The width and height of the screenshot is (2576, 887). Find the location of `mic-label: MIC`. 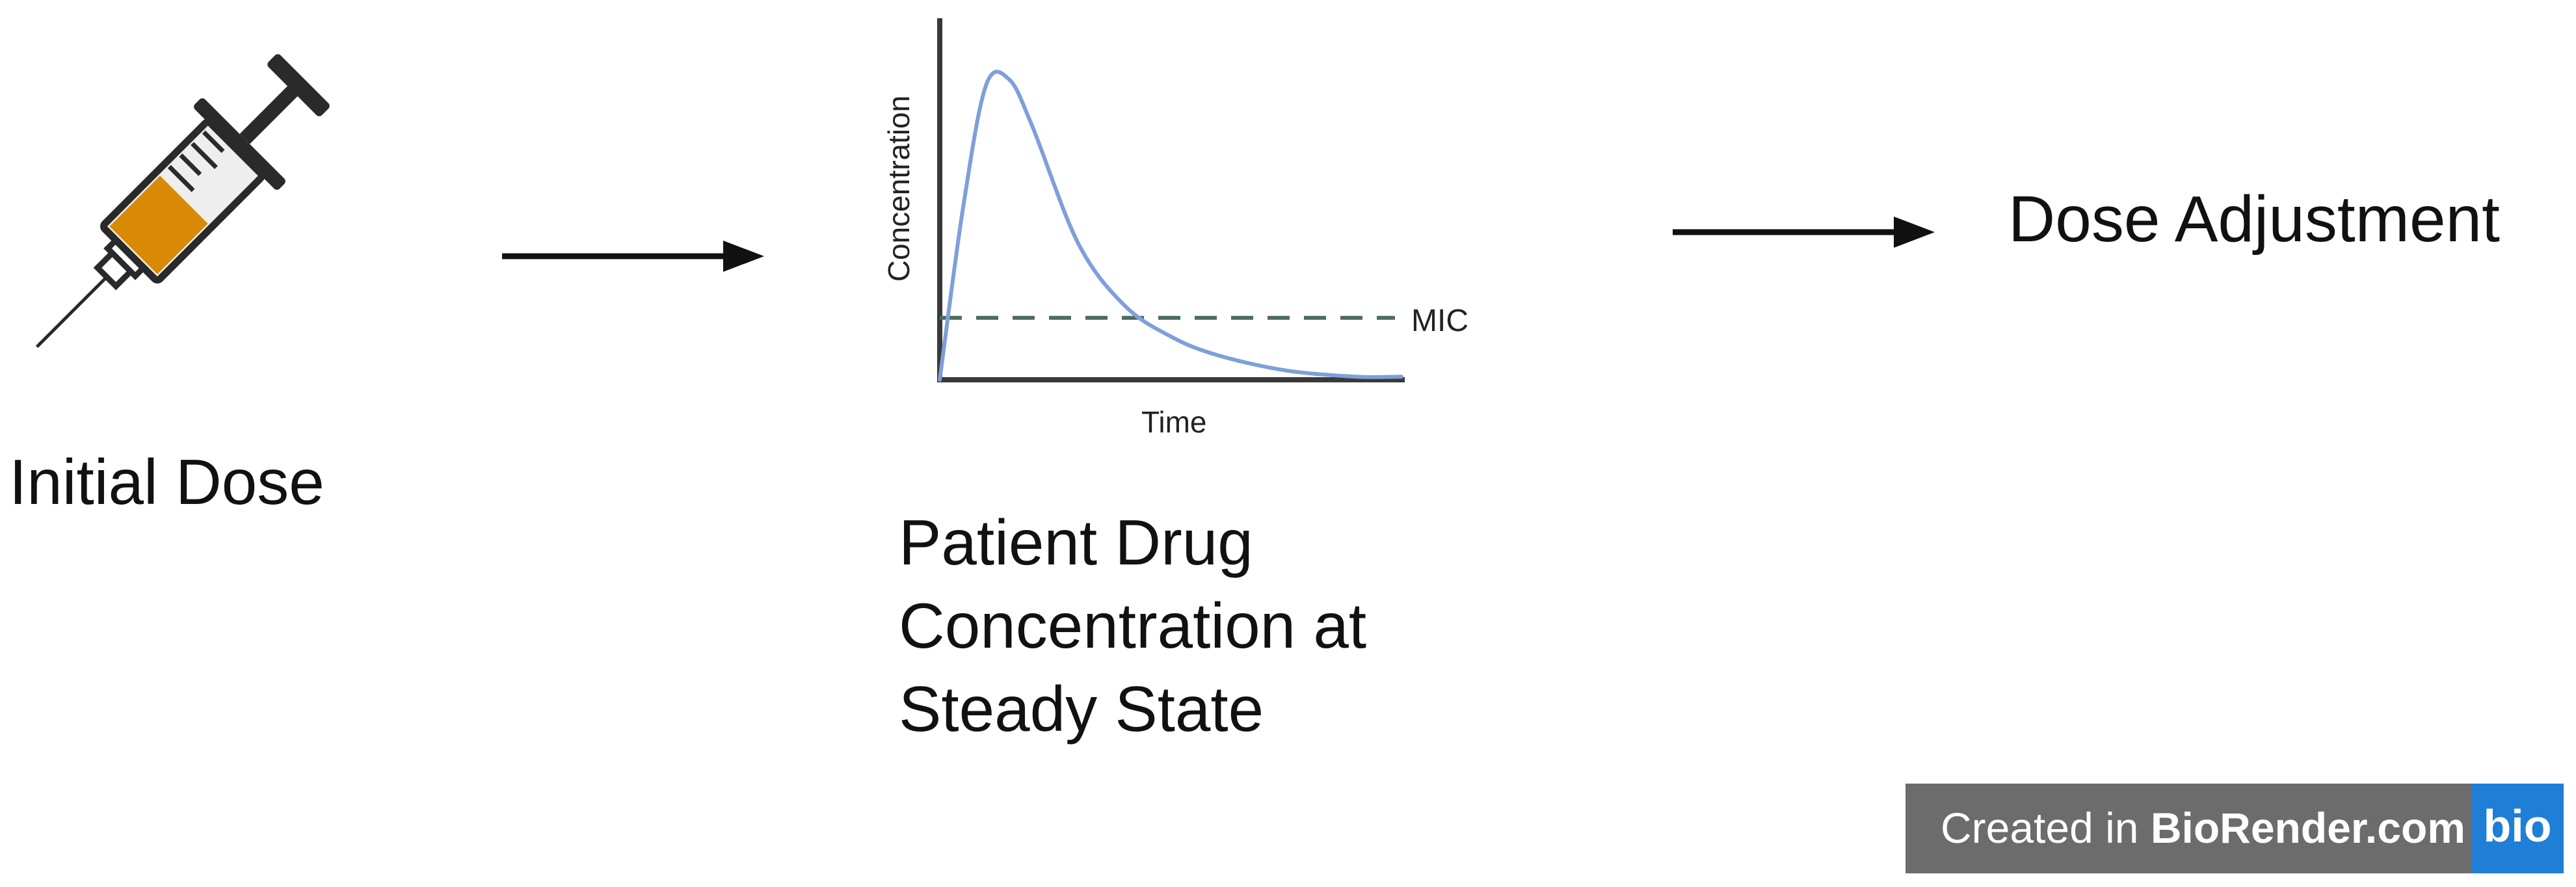

mic-label: MIC is located at coordinates (1439, 321).